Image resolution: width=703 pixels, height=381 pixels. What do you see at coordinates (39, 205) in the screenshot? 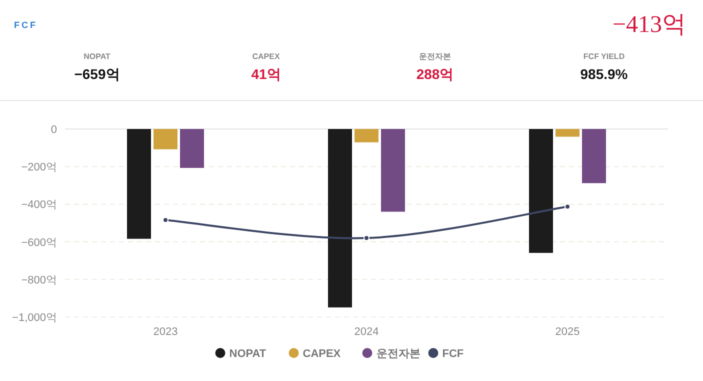
I see `y-tick-label: −400억` at bounding box center [39, 205].